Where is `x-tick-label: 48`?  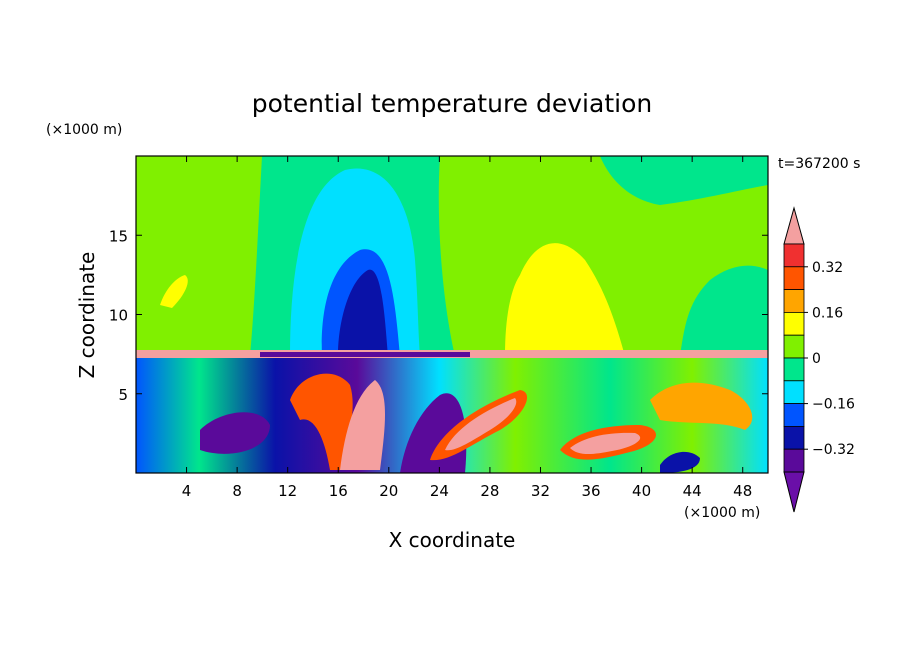 x-tick-label: 48 is located at coordinates (742, 491).